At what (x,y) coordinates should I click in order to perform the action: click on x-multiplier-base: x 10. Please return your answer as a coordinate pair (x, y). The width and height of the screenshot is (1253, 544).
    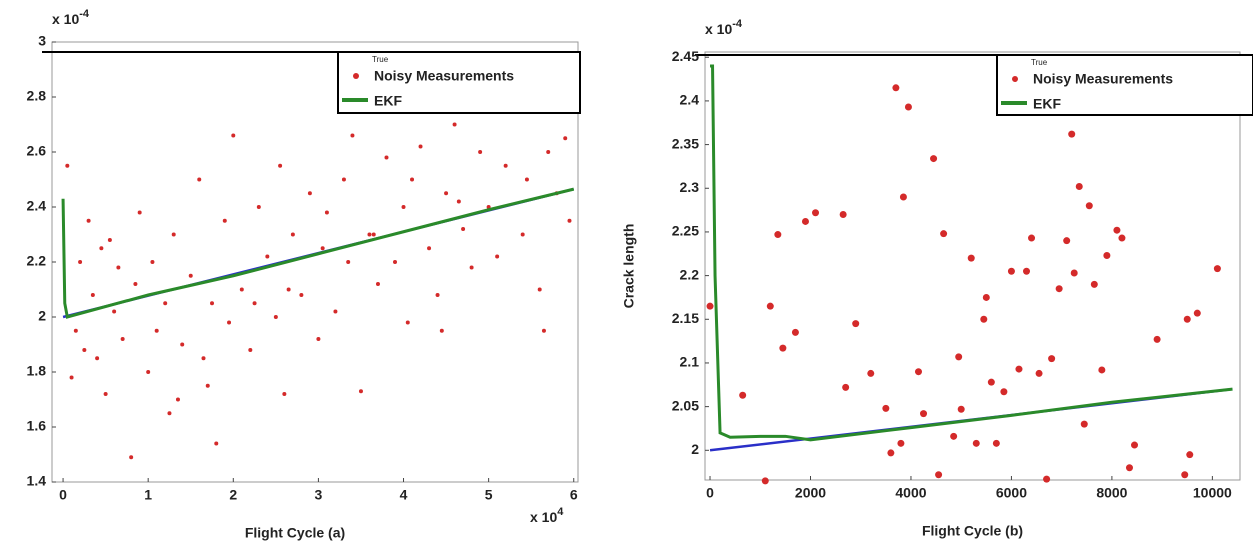
    Looking at the image, I should click on (543, 517).